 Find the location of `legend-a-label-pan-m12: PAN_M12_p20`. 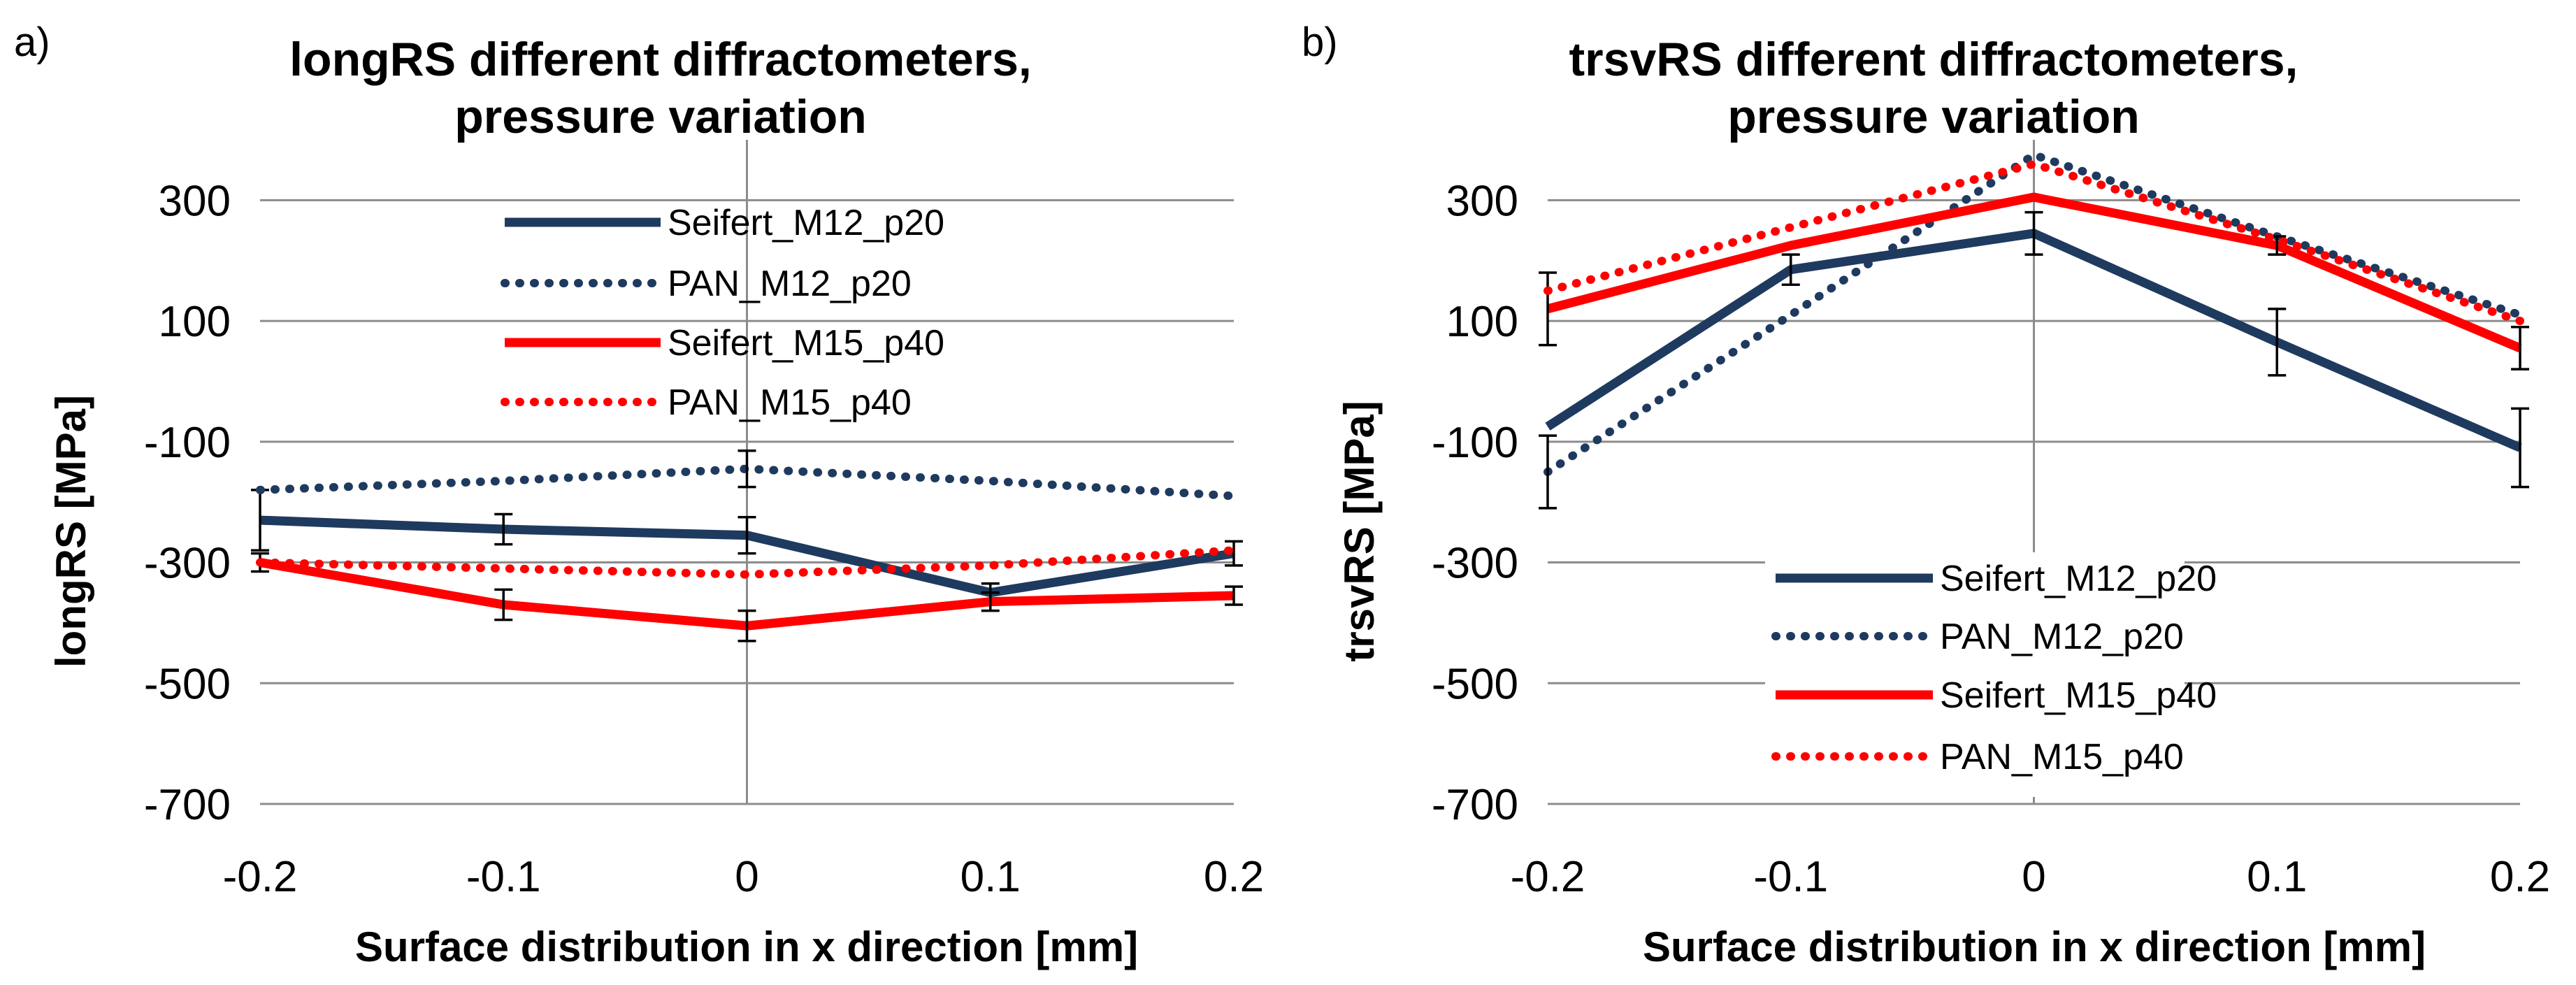

legend-a-label-pan-m12: PAN_M12_p20 is located at coordinates (790, 284).